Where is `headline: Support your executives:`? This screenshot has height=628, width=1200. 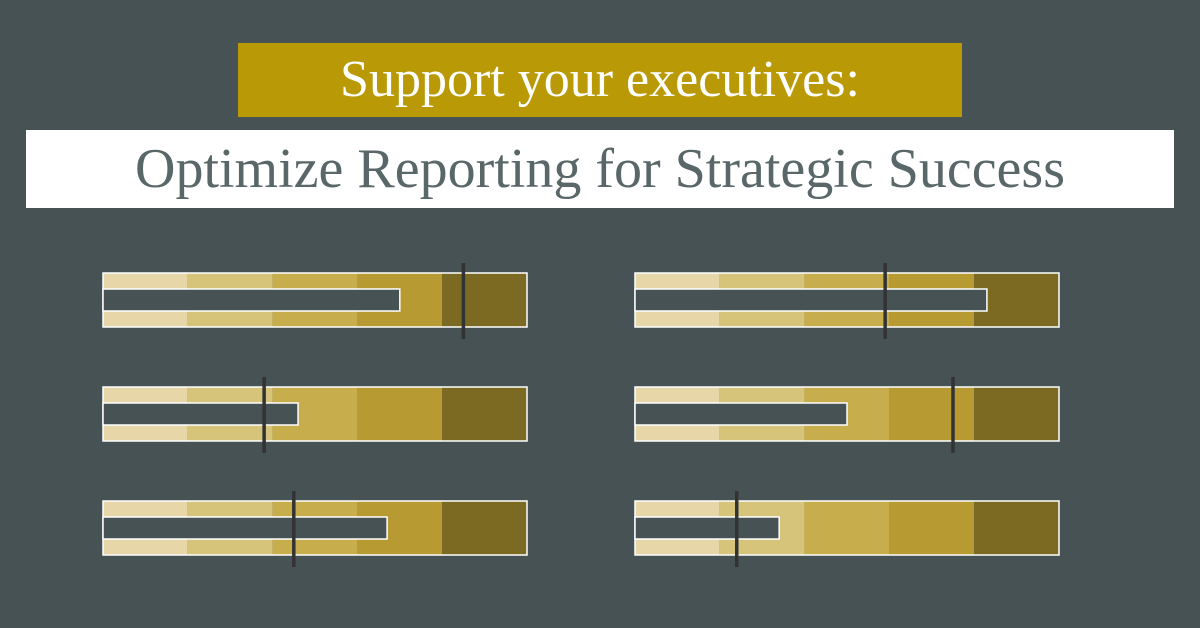
headline: Support your executives: is located at coordinates (600, 80).